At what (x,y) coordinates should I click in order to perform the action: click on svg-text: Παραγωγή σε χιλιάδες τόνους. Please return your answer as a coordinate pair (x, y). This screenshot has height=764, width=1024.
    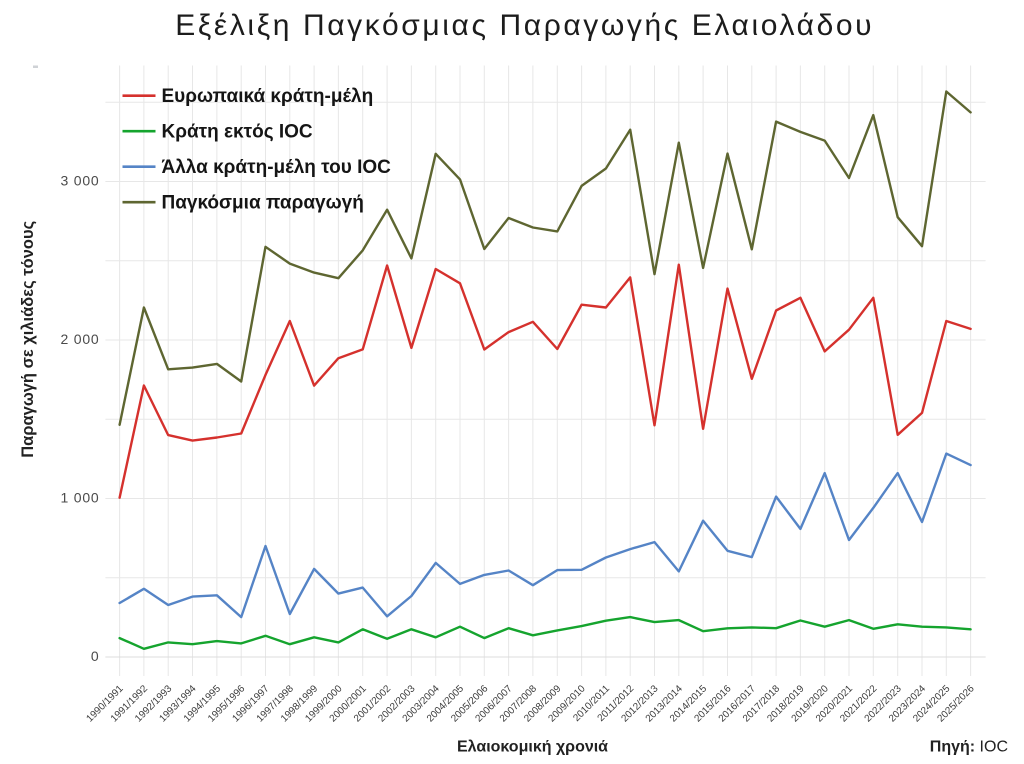
    Looking at the image, I should click on (28, 339).